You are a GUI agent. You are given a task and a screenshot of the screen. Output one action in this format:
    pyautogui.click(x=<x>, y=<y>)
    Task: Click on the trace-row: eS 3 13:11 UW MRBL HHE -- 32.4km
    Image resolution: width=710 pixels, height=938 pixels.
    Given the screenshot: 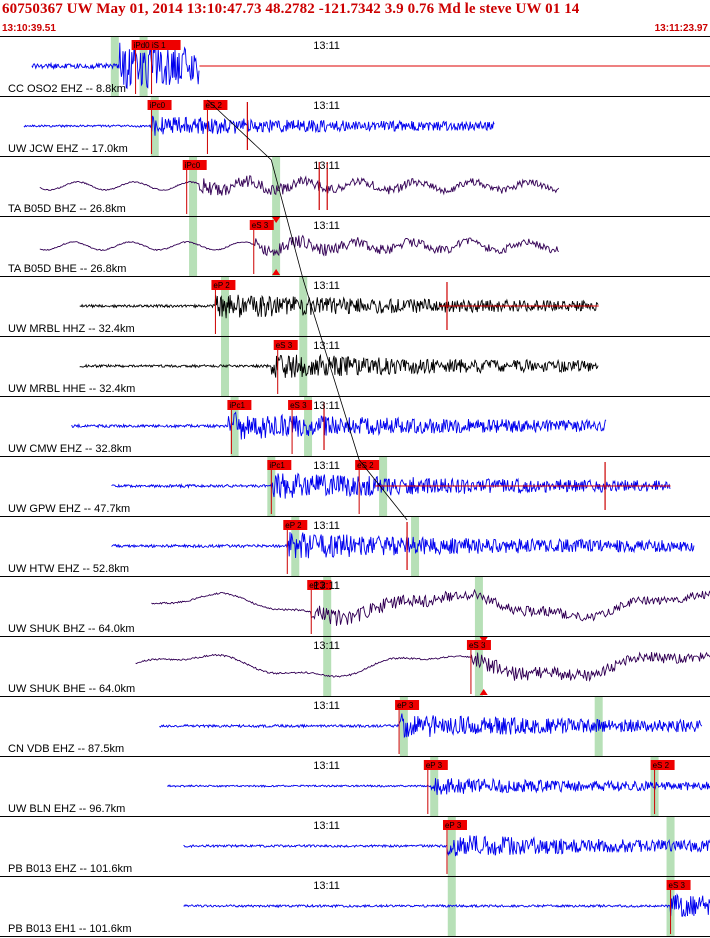 What is the action you would take?
    pyautogui.click(x=303, y=366)
    